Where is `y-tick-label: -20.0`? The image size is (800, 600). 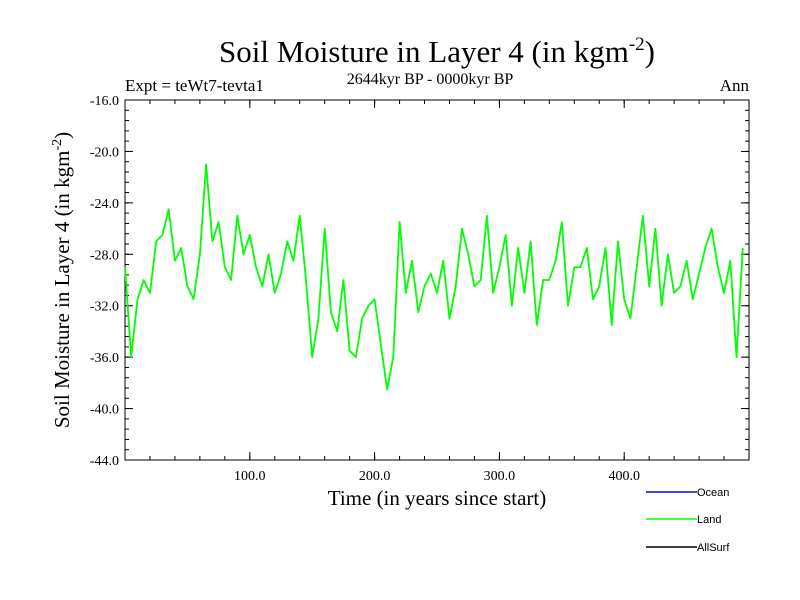 y-tick-label: -20.0 is located at coordinates (104, 152).